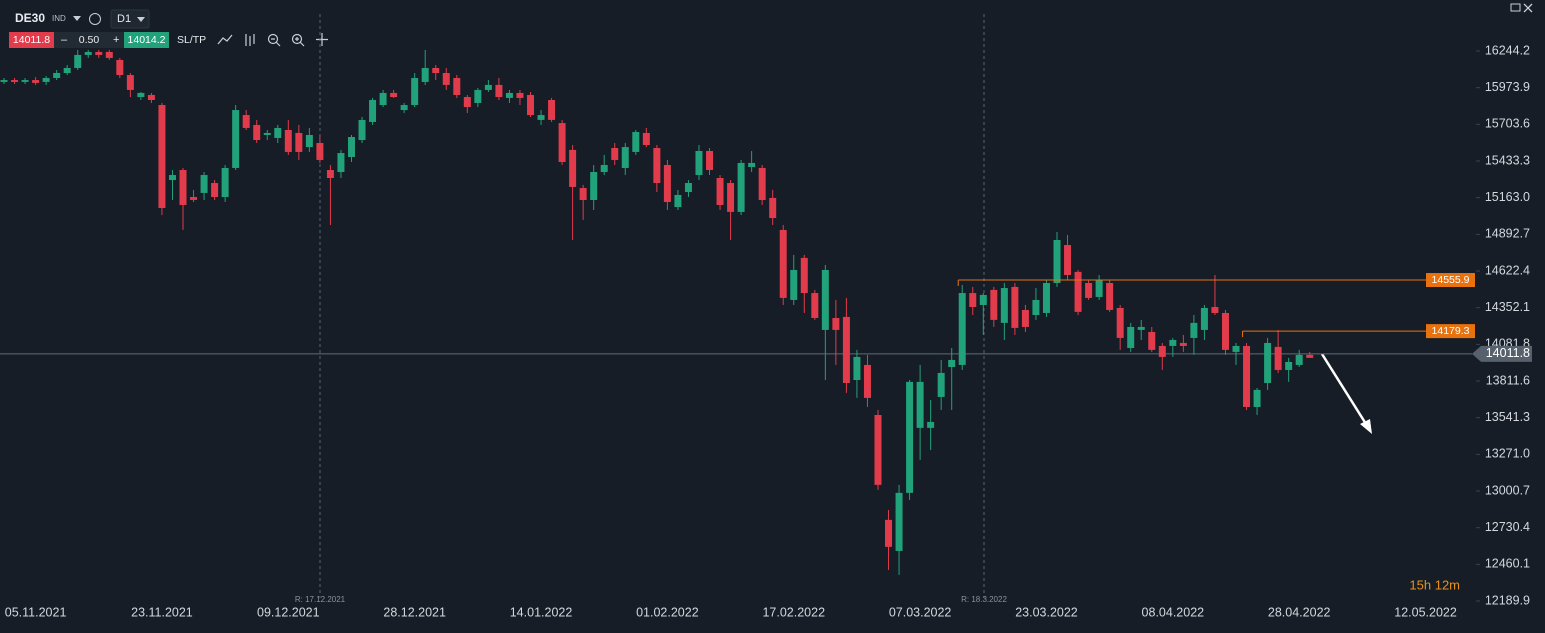 The image size is (1545, 633). I want to click on line-tool, so click(225, 39).